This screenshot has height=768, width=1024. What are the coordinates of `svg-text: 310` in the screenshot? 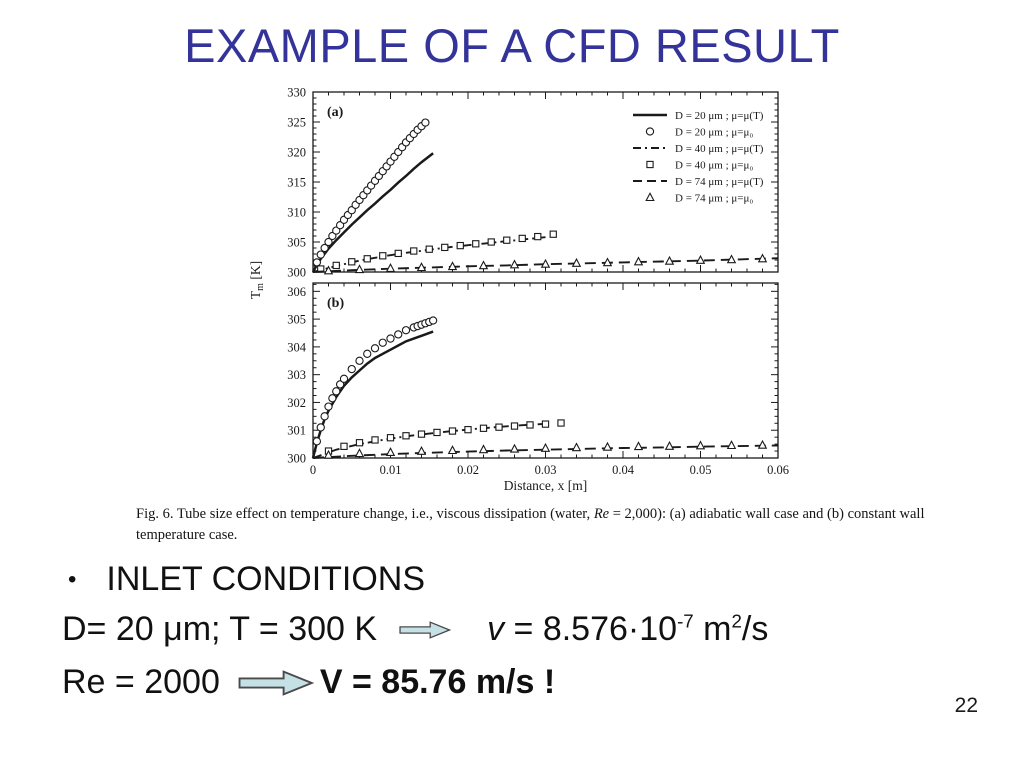 It's located at (296, 213).